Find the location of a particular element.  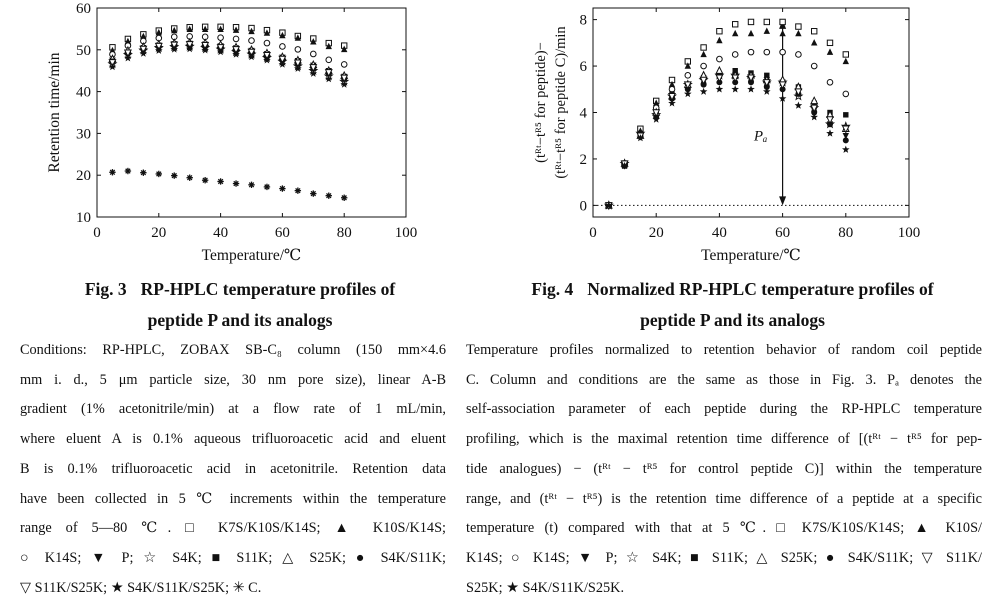

series-k10s-k14s is located at coordinates (228, 39).